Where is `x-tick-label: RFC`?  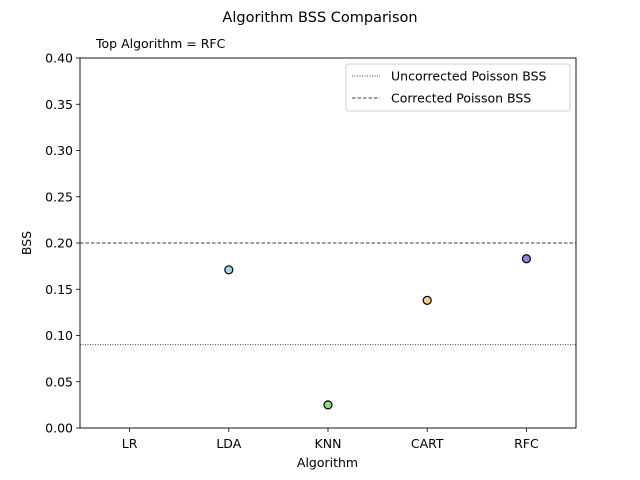
x-tick-label: RFC is located at coordinates (526, 443).